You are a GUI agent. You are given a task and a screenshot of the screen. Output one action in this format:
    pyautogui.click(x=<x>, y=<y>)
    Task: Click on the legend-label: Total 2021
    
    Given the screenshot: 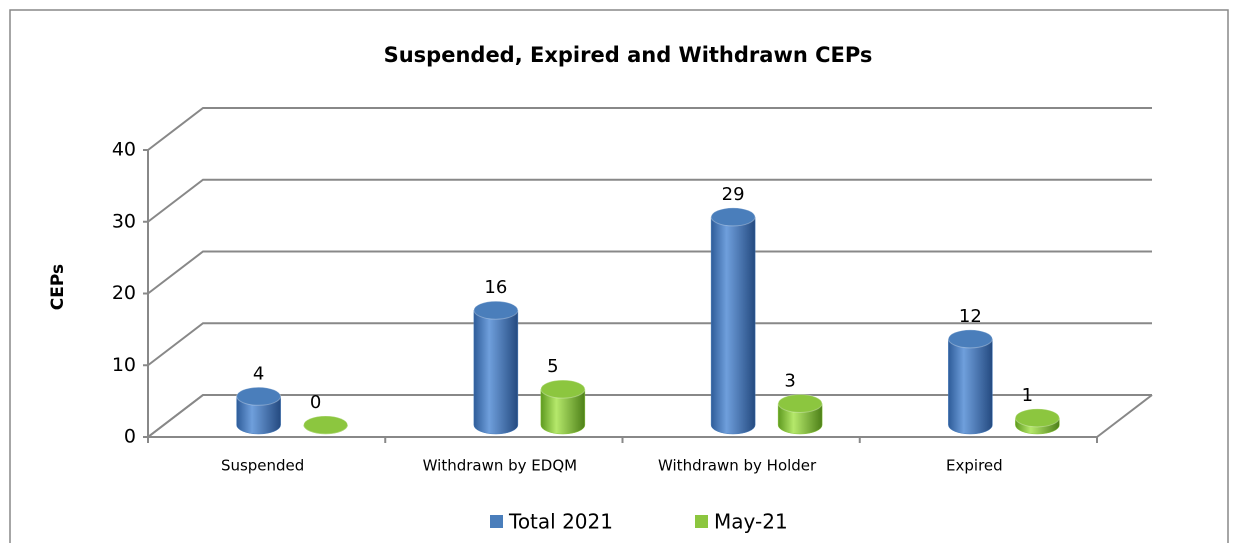 What is the action you would take?
    pyautogui.click(x=560, y=522)
    